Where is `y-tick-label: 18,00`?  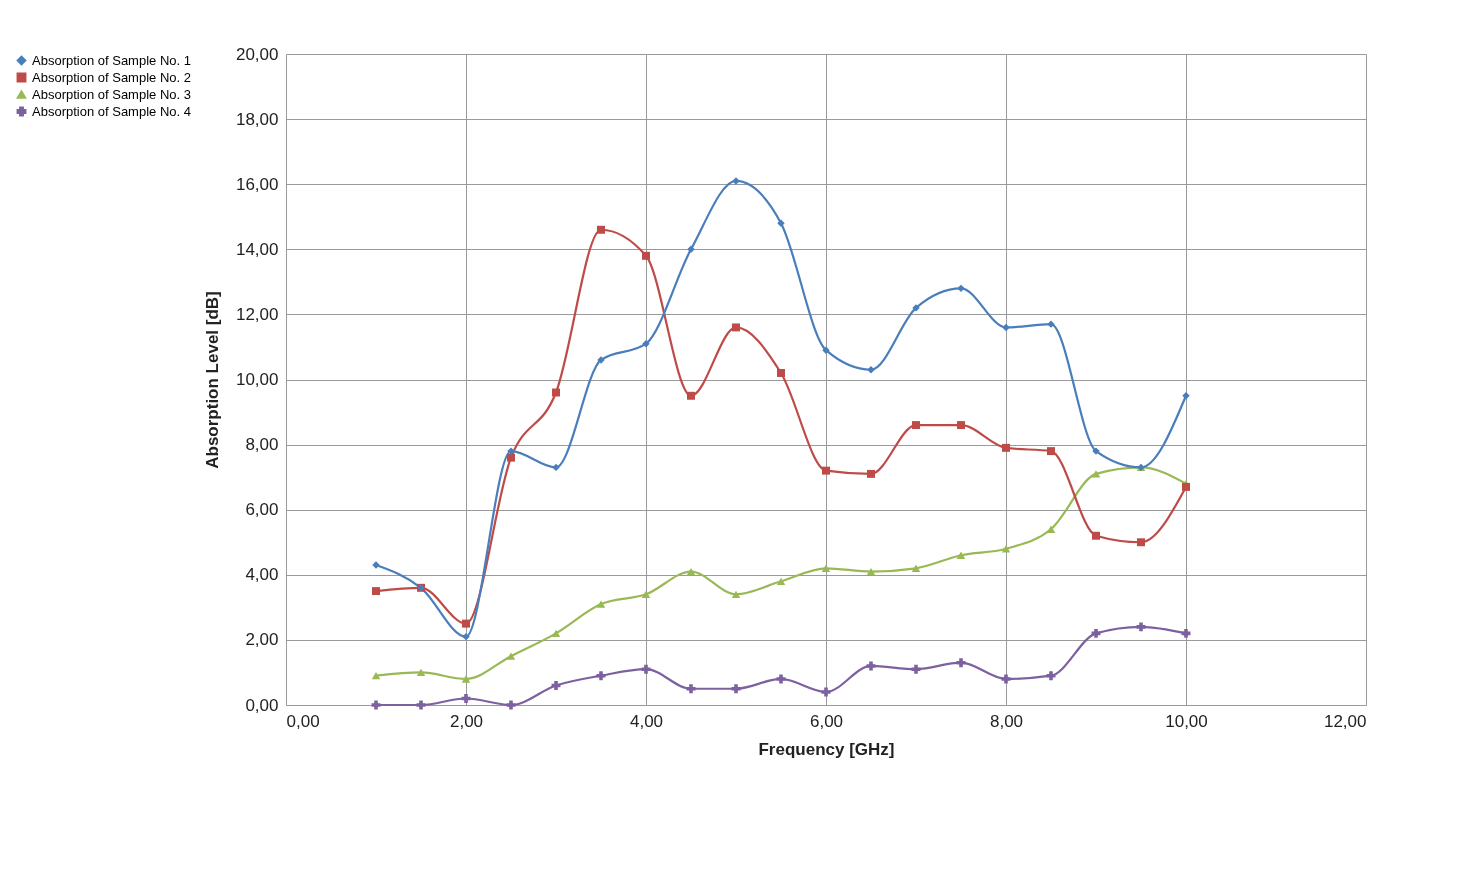 y-tick-label: 18,00 is located at coordinates (257, 119).